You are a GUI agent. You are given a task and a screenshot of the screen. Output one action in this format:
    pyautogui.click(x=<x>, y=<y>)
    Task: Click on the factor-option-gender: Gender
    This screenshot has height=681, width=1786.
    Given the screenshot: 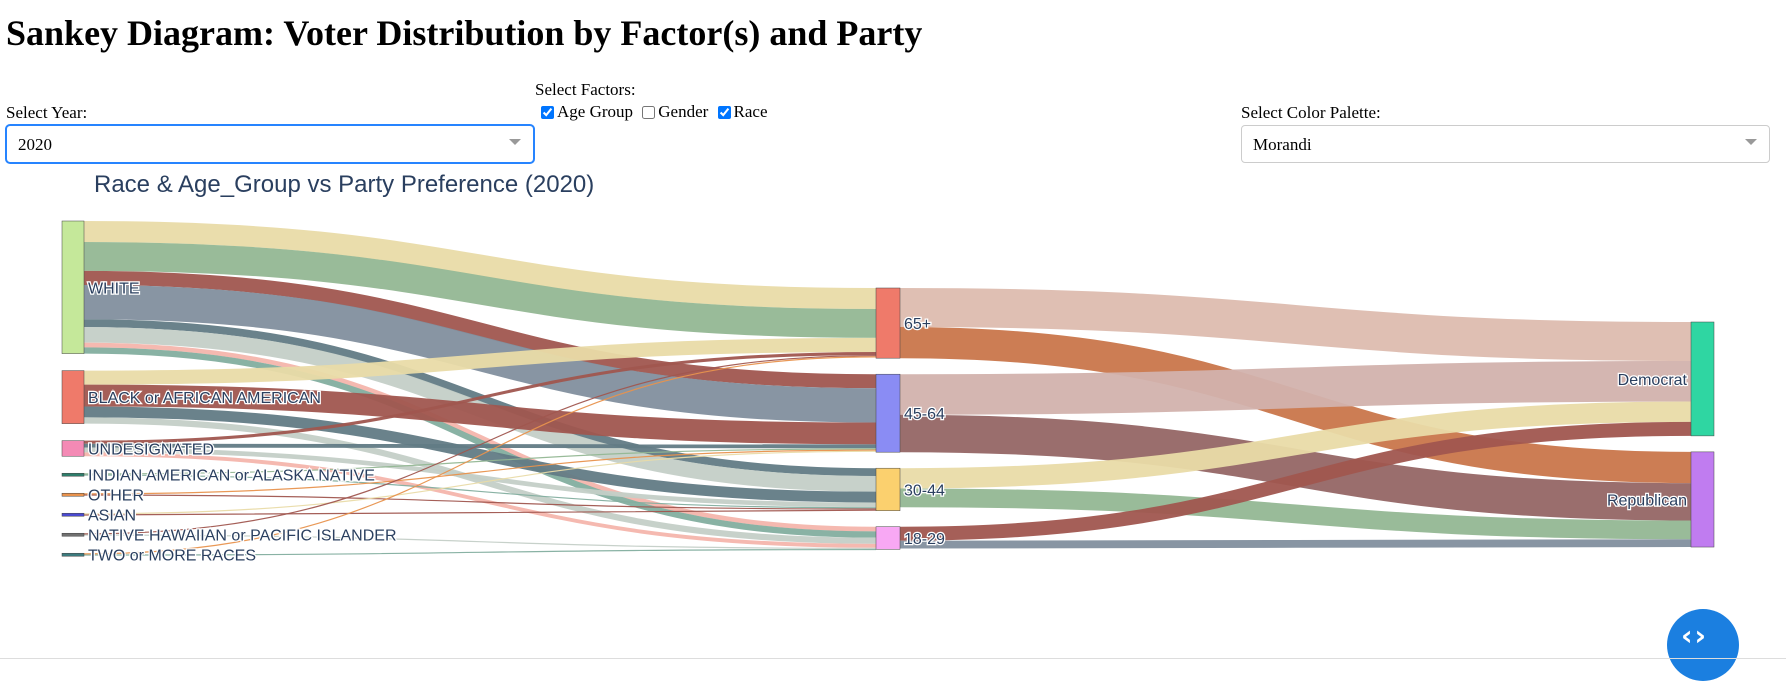 What is the action you would take?
    pyautogui.click(x=674, y=112)
    